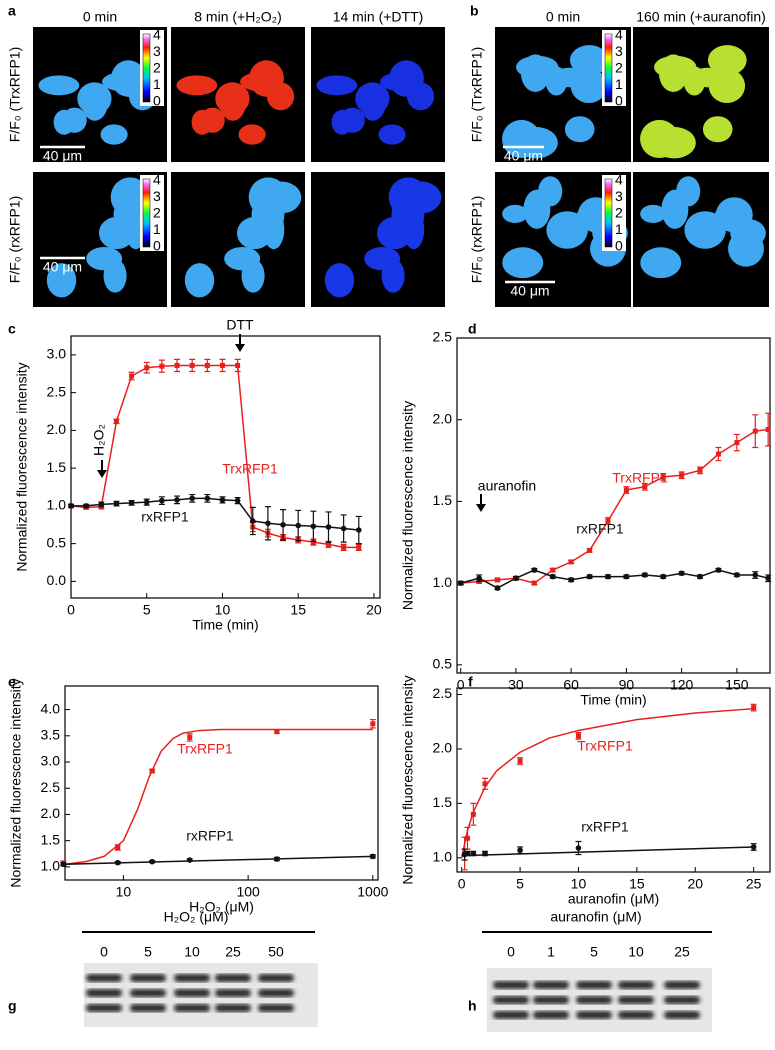 The width and height of the screenshot is (775, 1050). I want to click on lane-label: 0, so click(511, 952).